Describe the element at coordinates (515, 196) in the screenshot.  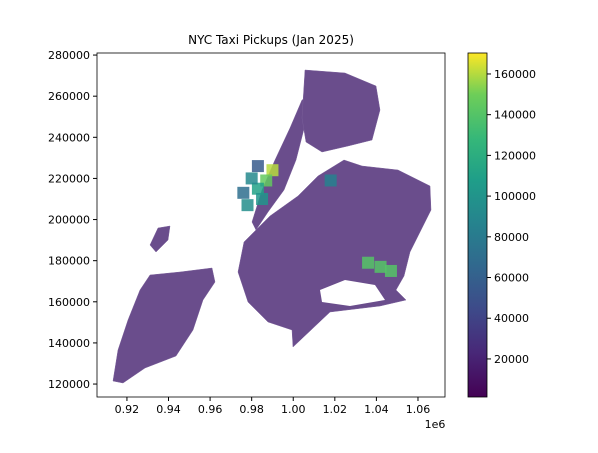
I see `colorbar-tick-label: 100000` at that location.